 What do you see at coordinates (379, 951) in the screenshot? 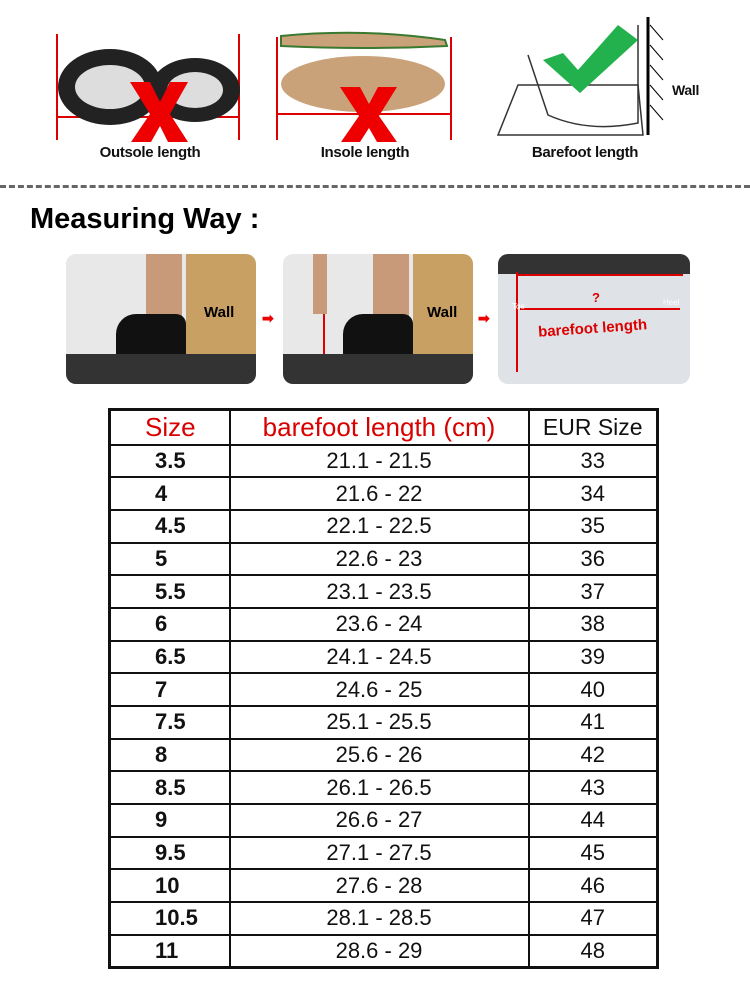
I see `cell-barefoot-length: 28.6 - 29` at bounding box center [379, 951].